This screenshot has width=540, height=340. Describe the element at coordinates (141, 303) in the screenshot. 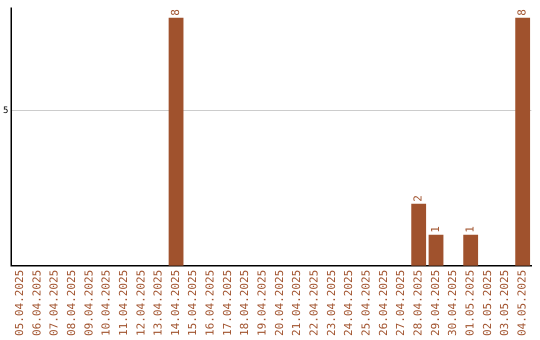

I see `x-tick-label: 12.04.2025` at that location.